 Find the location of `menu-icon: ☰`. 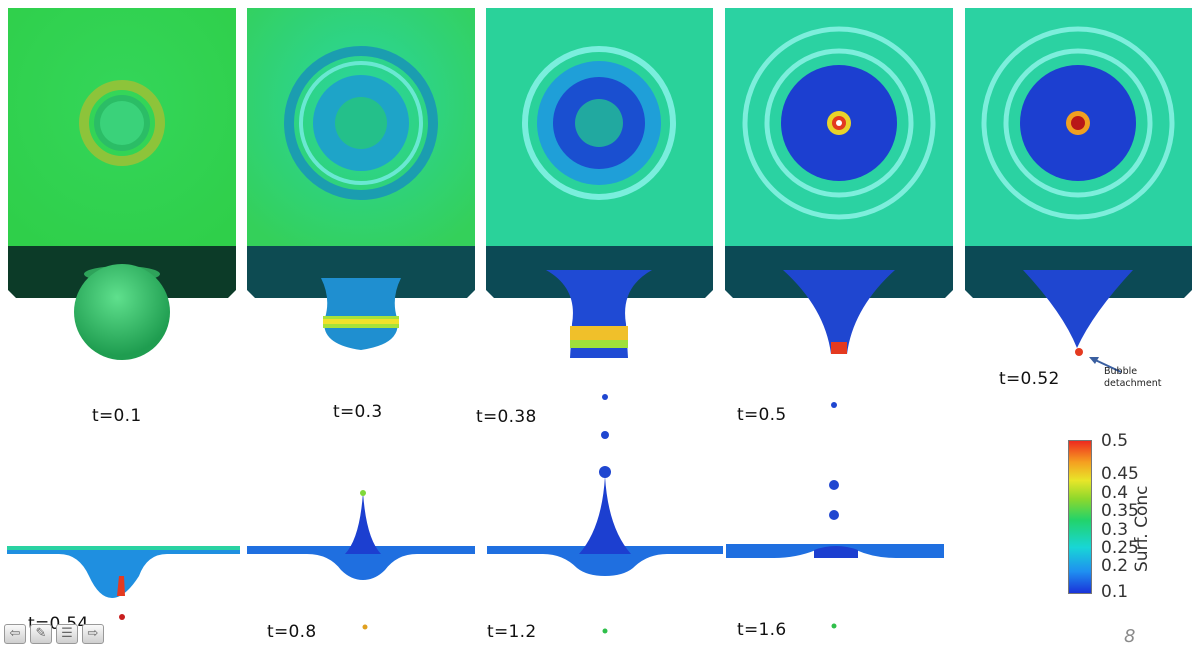

menu-icon: ☰ is located at coordinates (67, 634).